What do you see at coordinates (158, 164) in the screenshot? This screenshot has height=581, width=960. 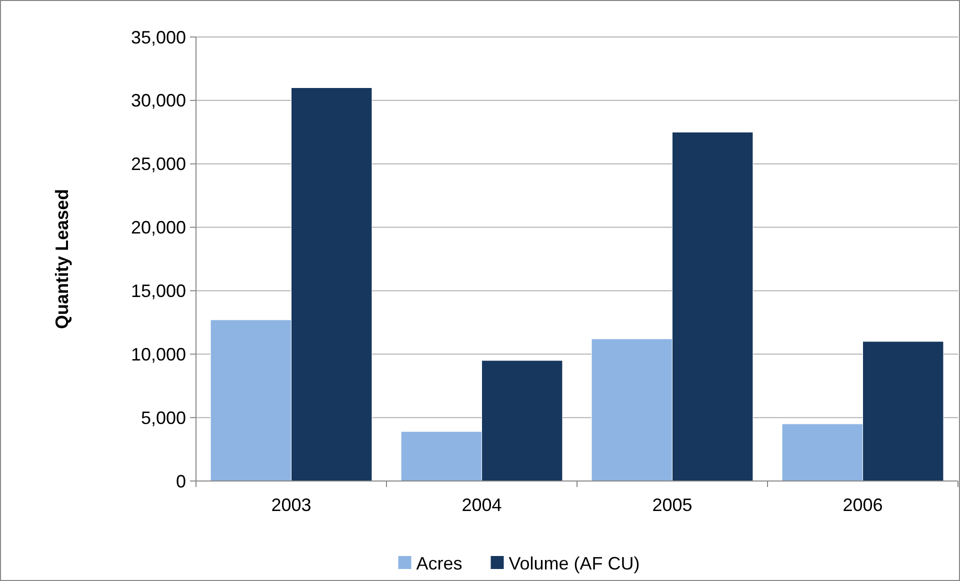 I see `y-tick-label: 25,000` at bounding box center [158, 164].